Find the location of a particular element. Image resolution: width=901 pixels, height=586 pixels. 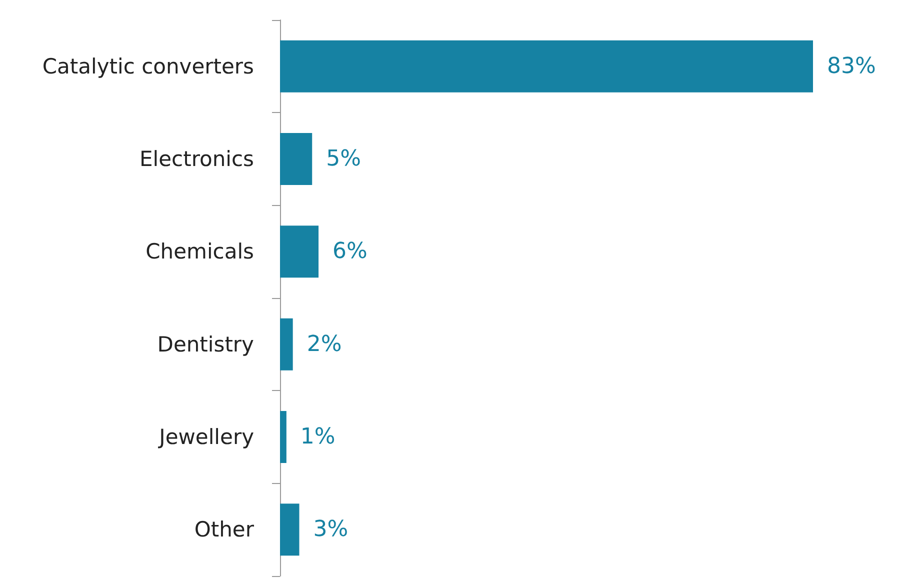

y-tick-label: Chemicals is located at coordinates (200, 252).